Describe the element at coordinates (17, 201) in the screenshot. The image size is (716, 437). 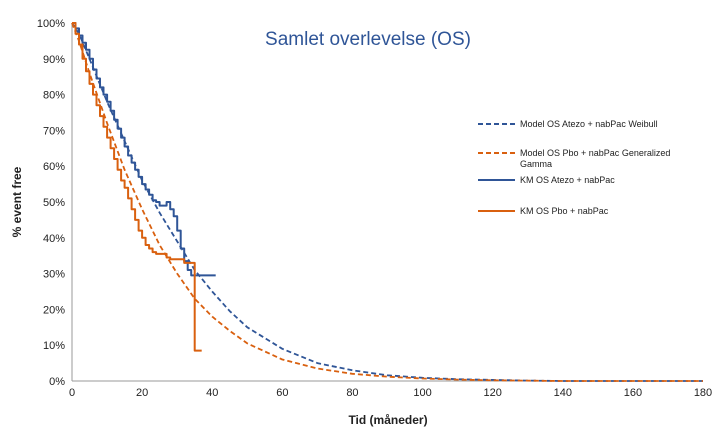
I see `y-axis-title: % event free` at that location.